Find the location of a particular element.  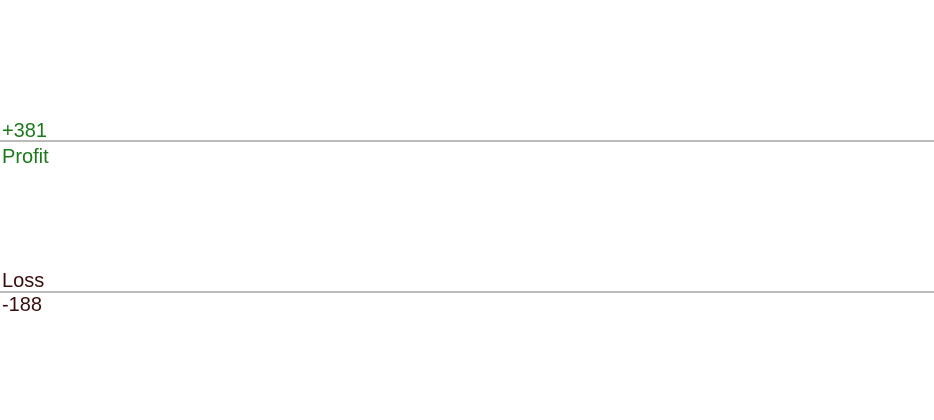

profit-title: Profit is located at coordinates (25, 157).